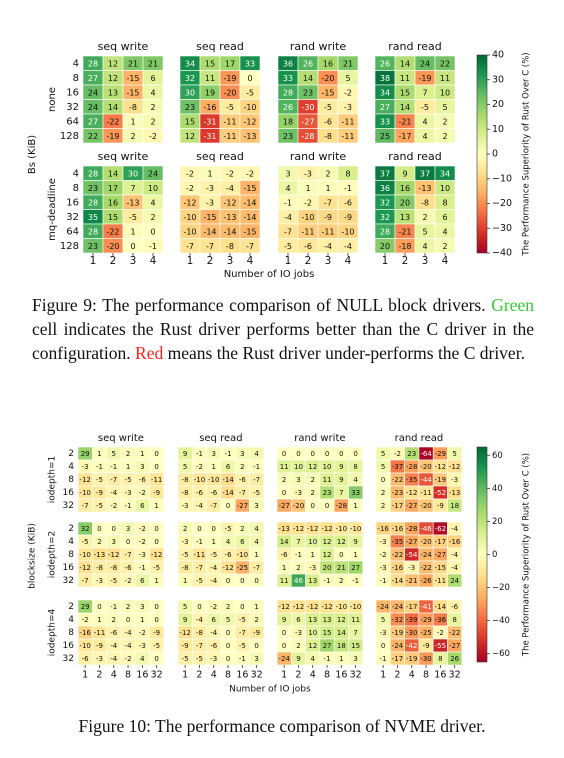 The height and width of the screenshot is (758, 564). What do you see at coordinates (68, 659) in the screenshot?
I see `y-tick-label: 32` at bounding box center [68, 659].